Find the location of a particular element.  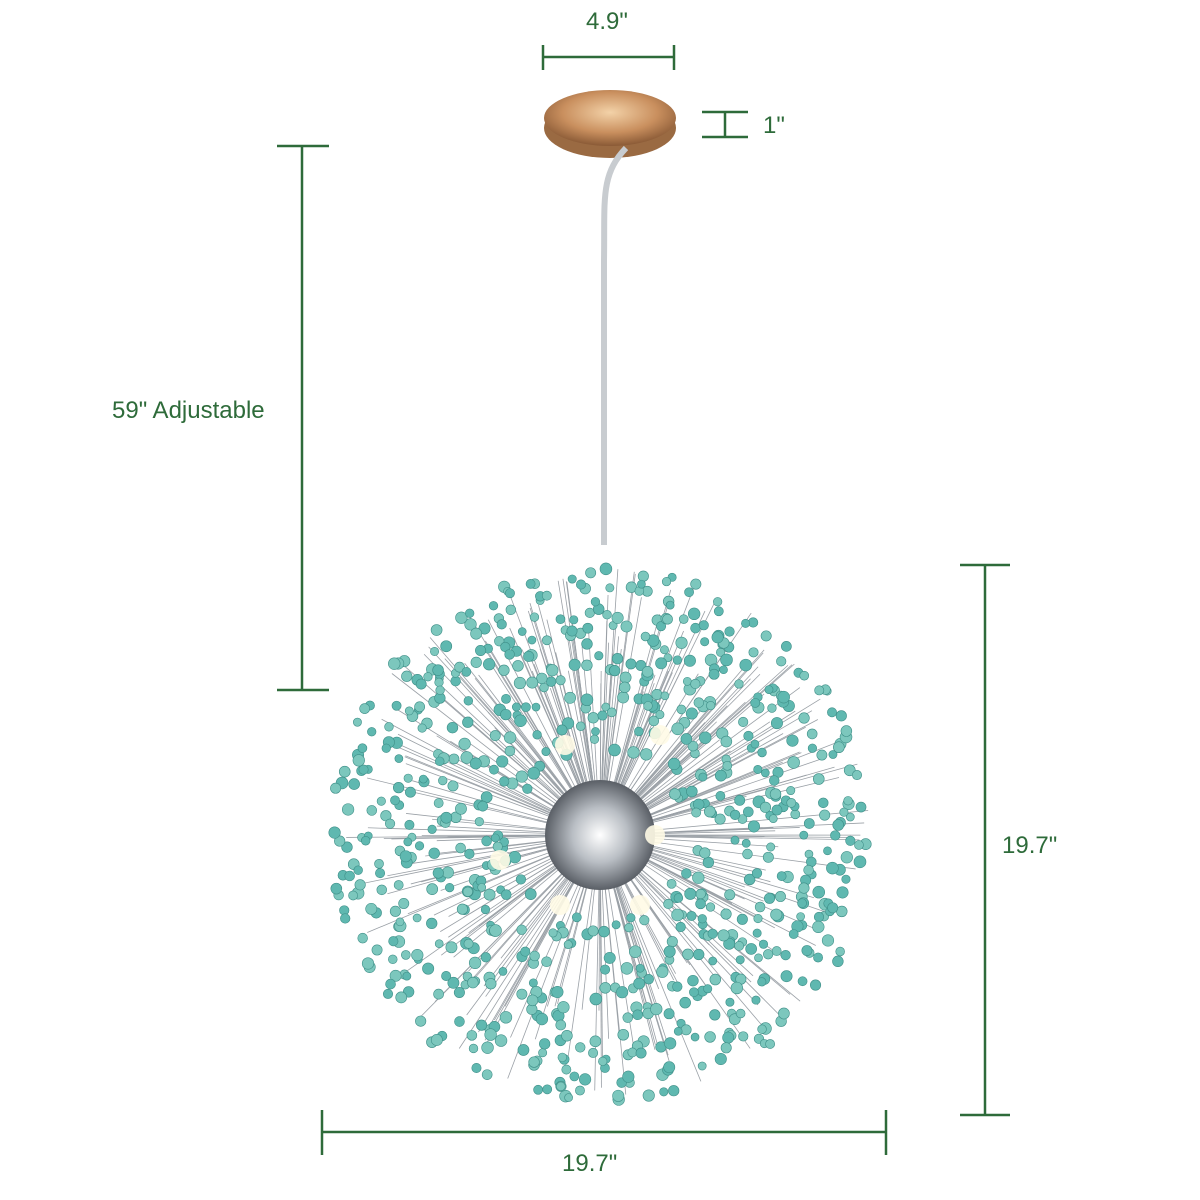

canopy-height-label: 1" is located at coordinates (774, 125).